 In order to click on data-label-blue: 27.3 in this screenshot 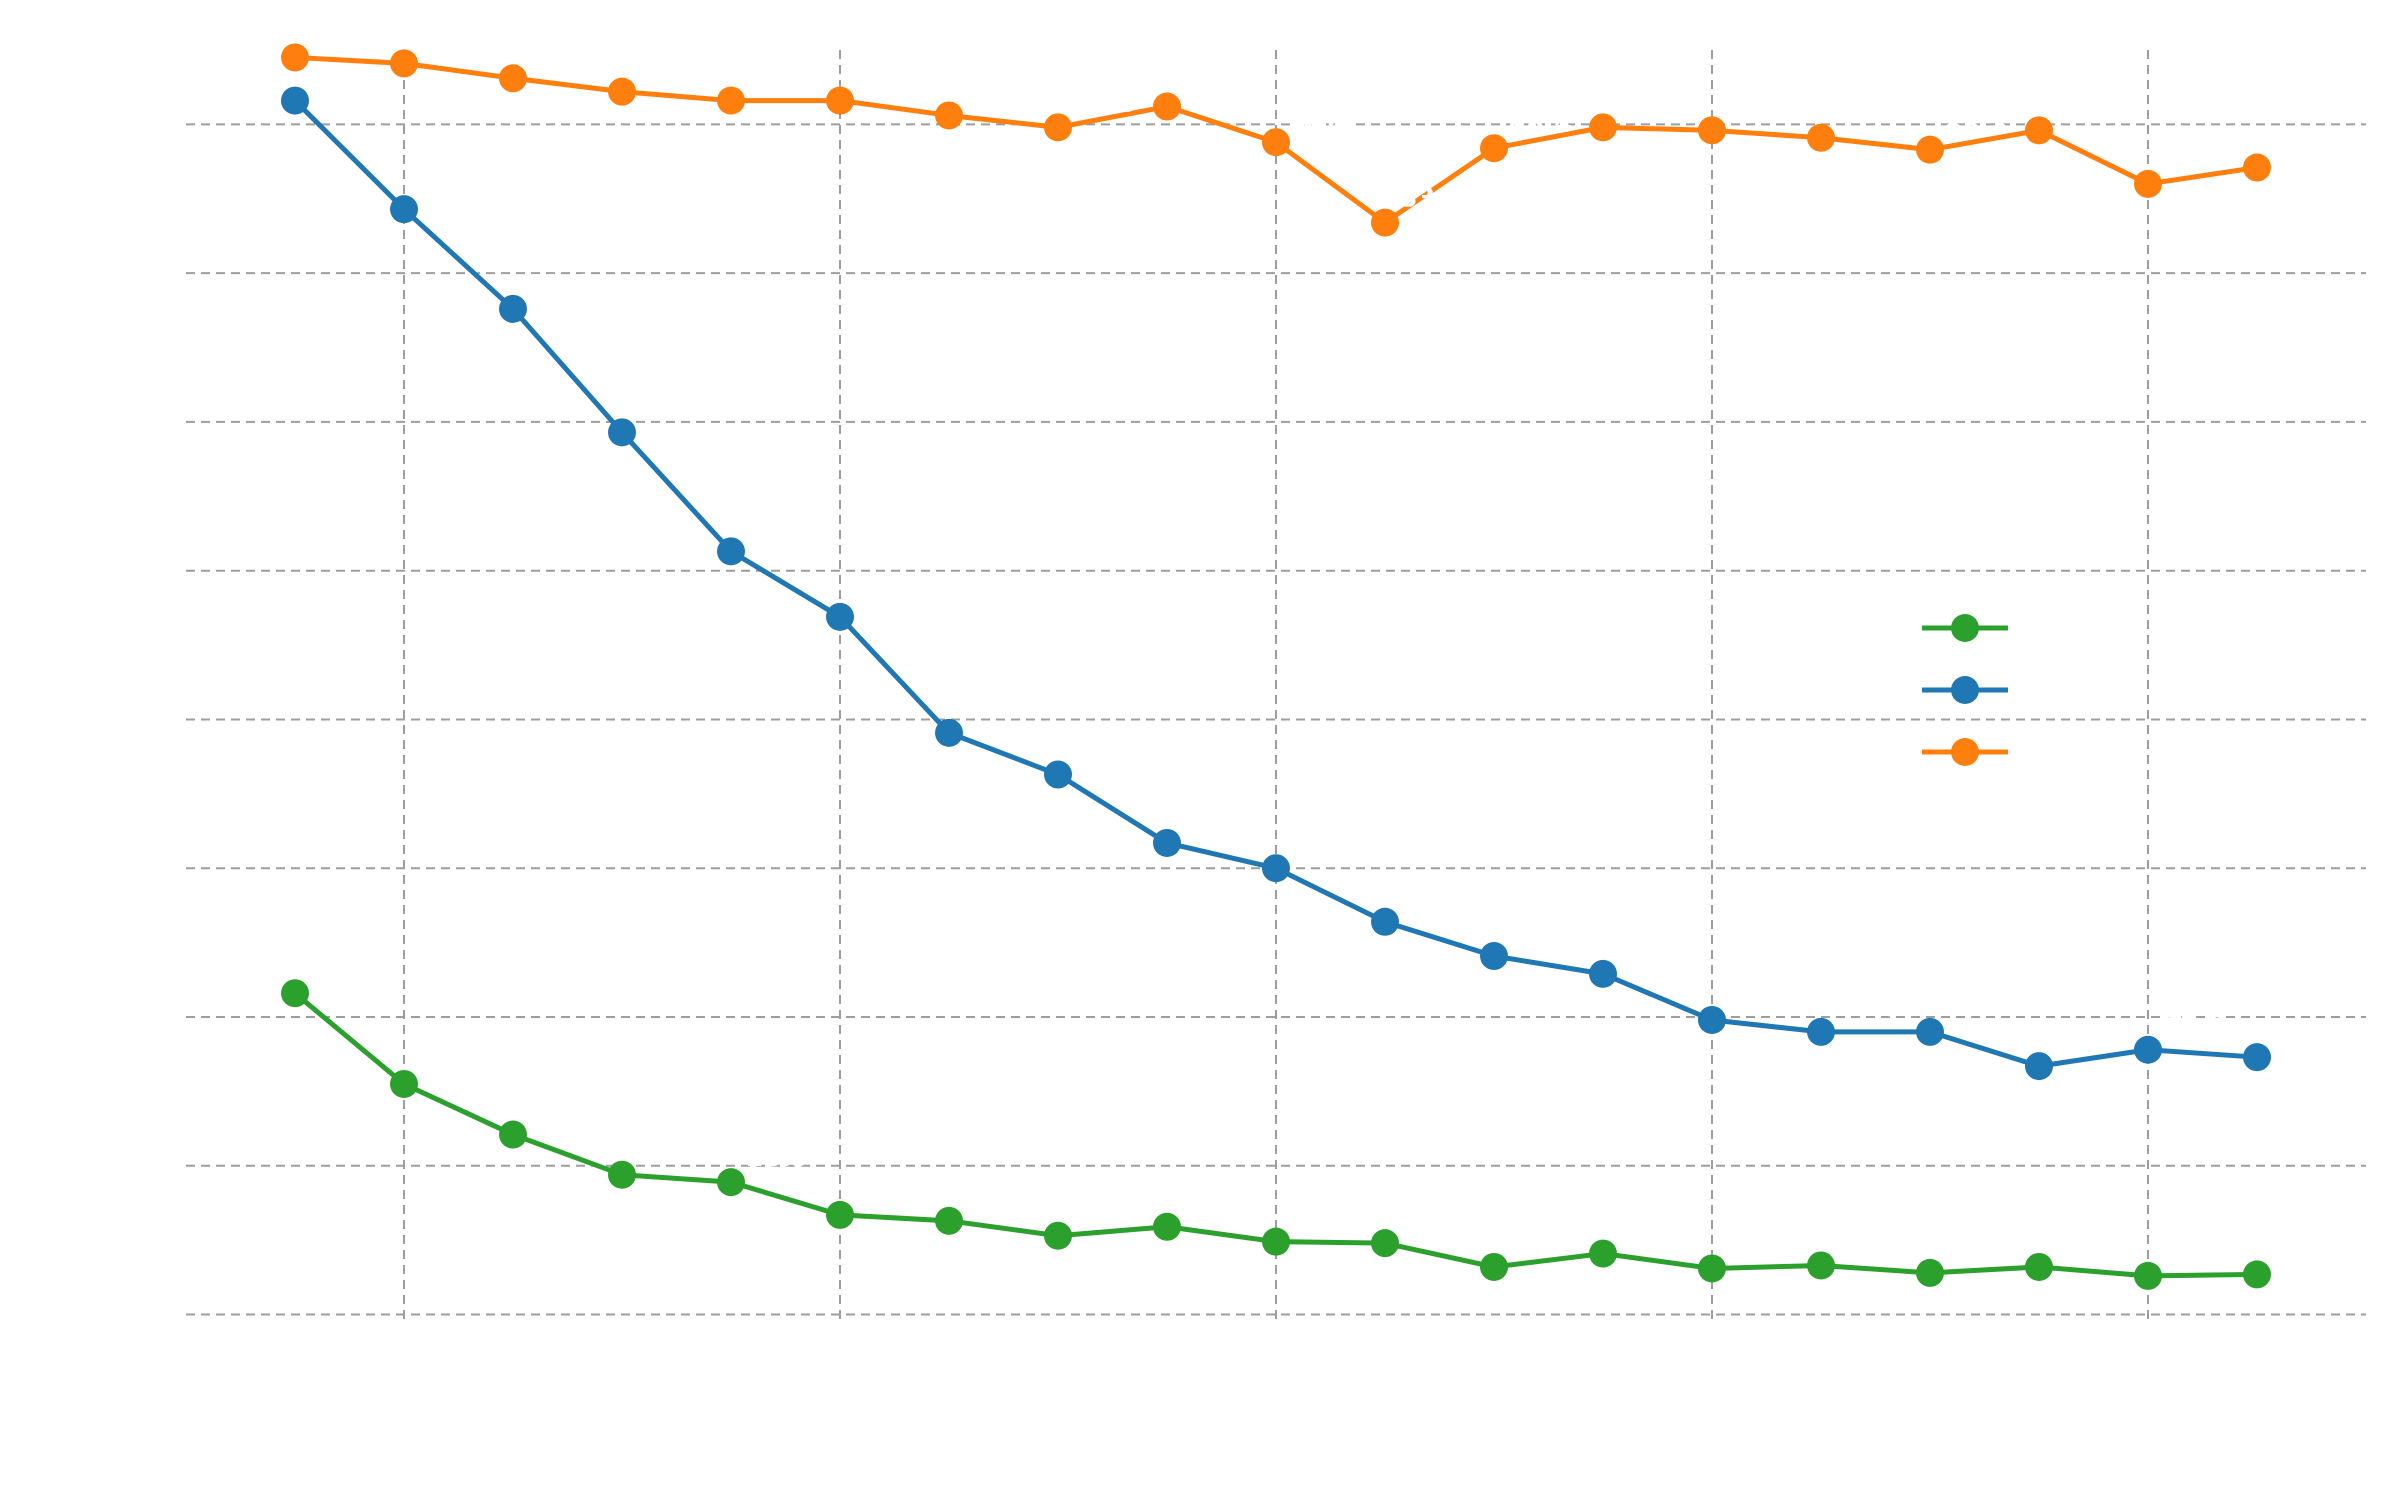, I will do `click(2303, 1033)`.